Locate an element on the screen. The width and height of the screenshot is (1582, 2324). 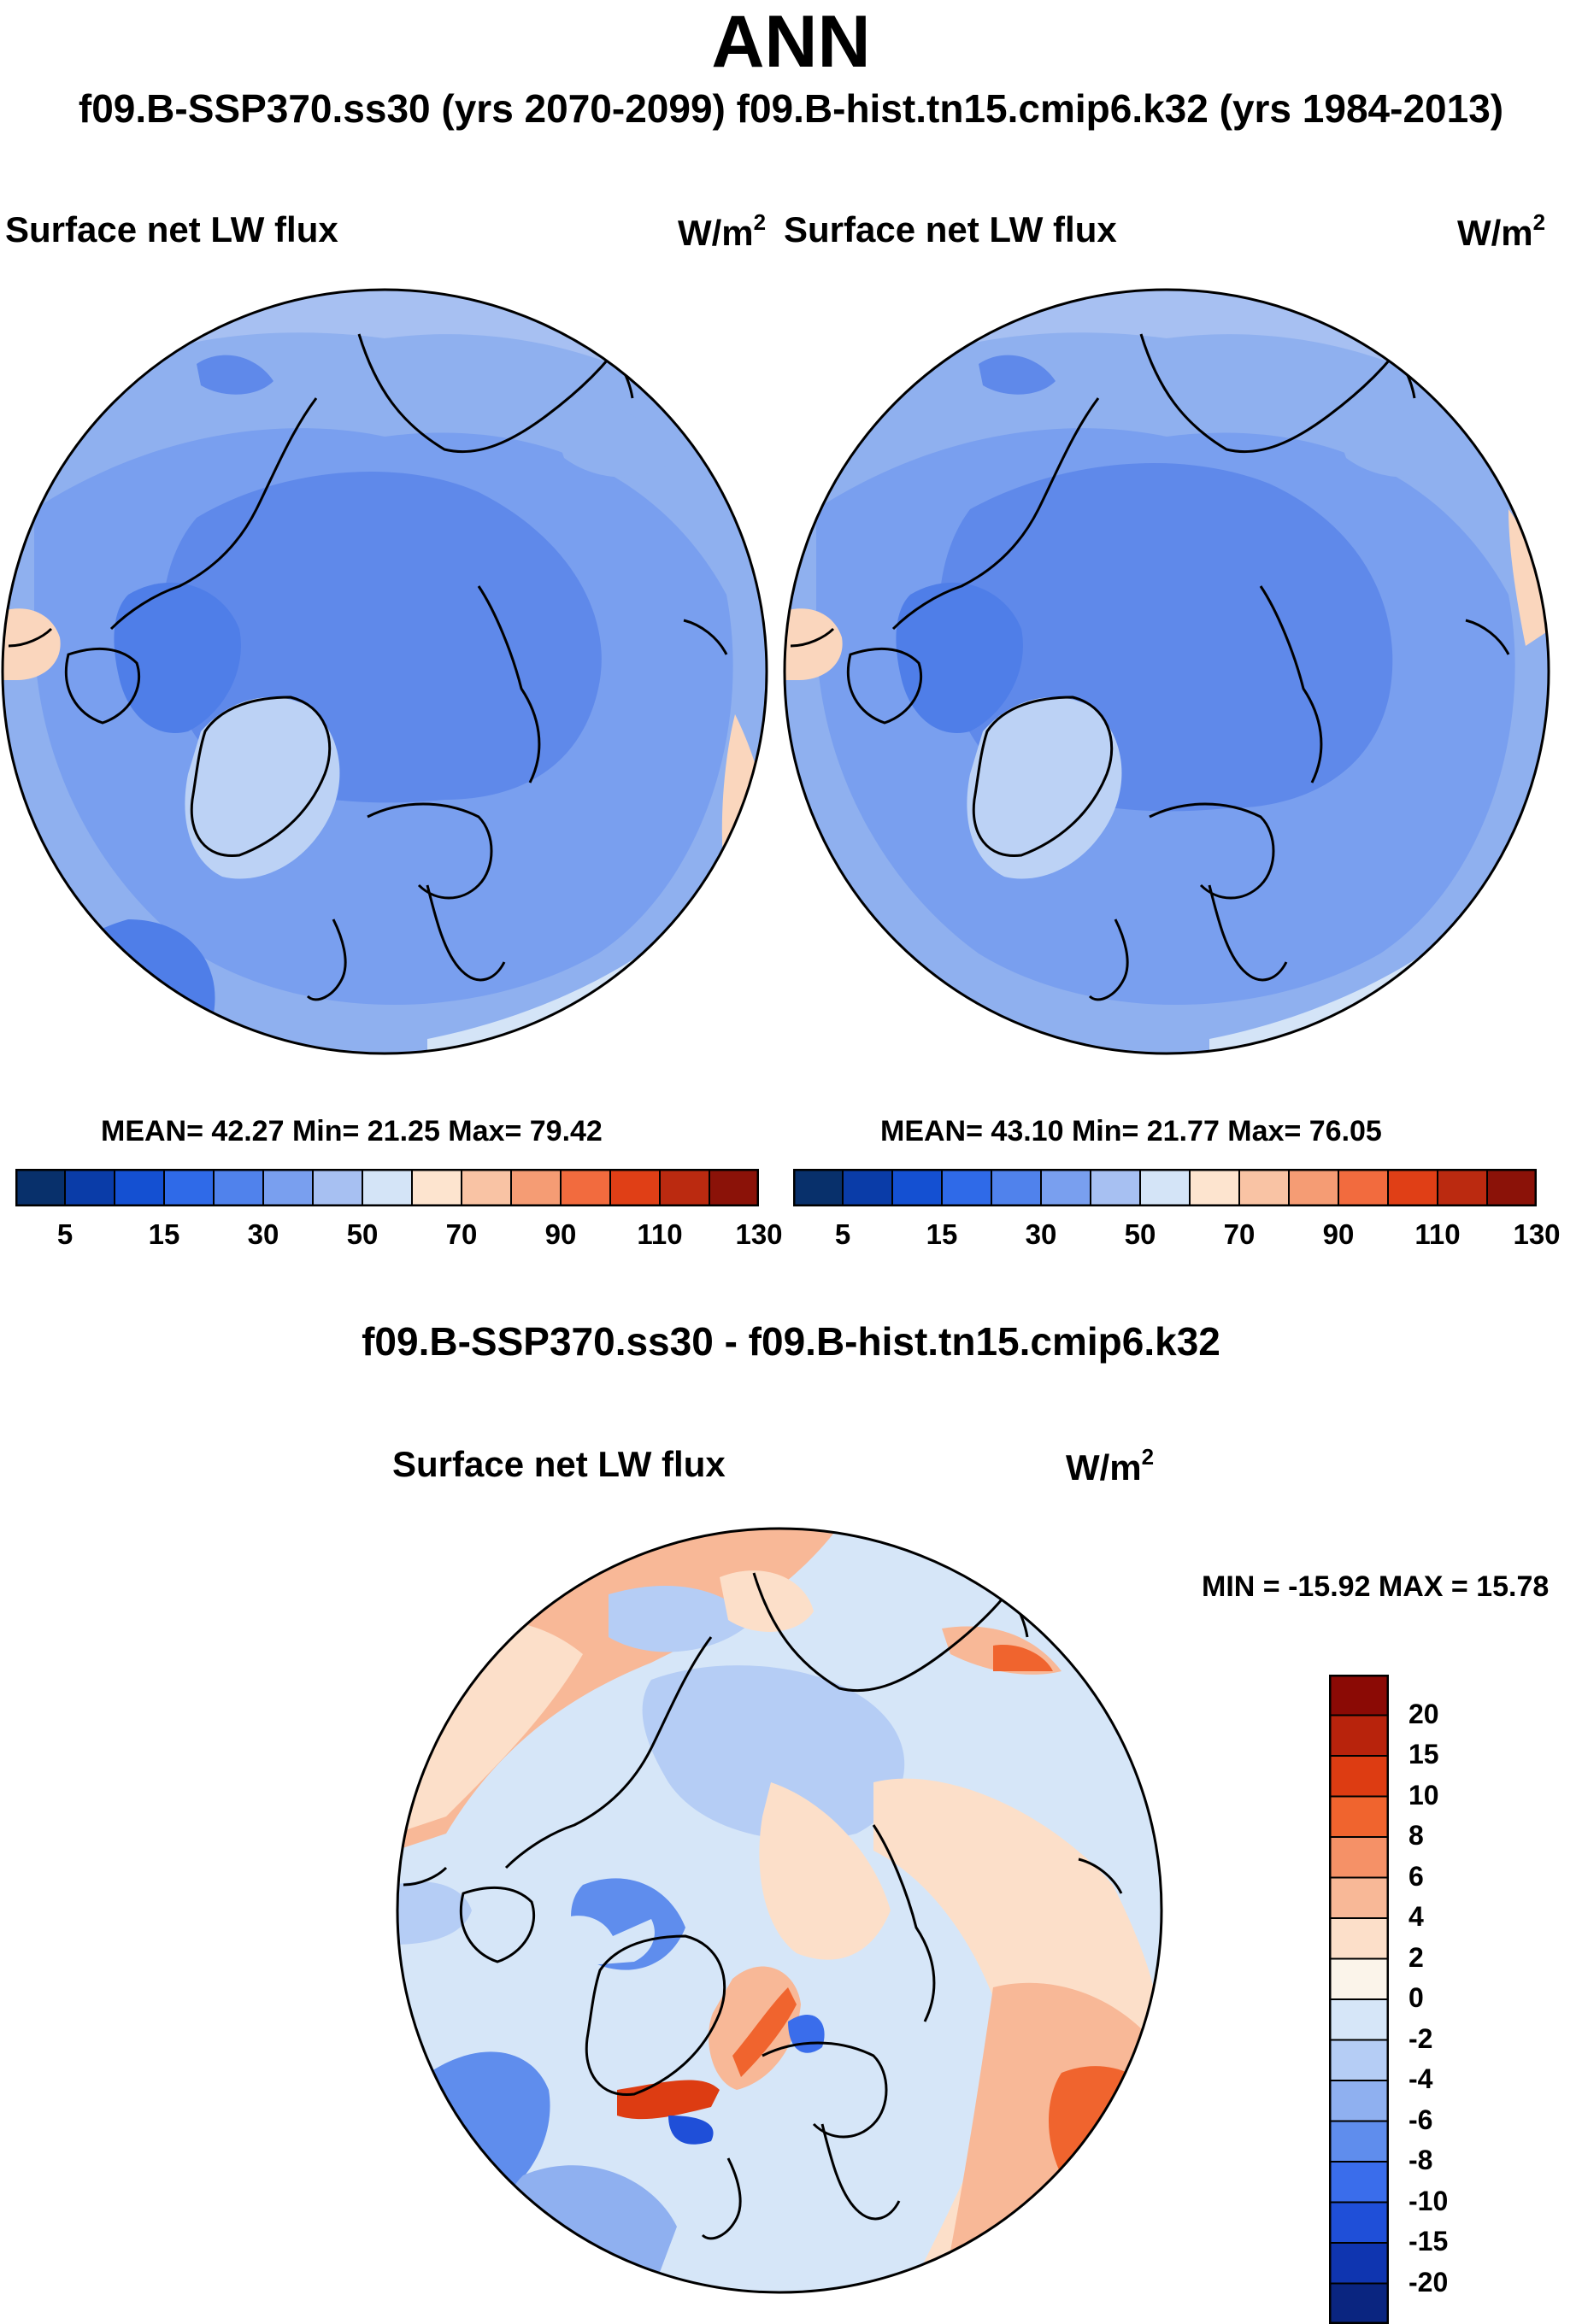
right-panel-units: W/m2 is located at coordinates (1501, 231).